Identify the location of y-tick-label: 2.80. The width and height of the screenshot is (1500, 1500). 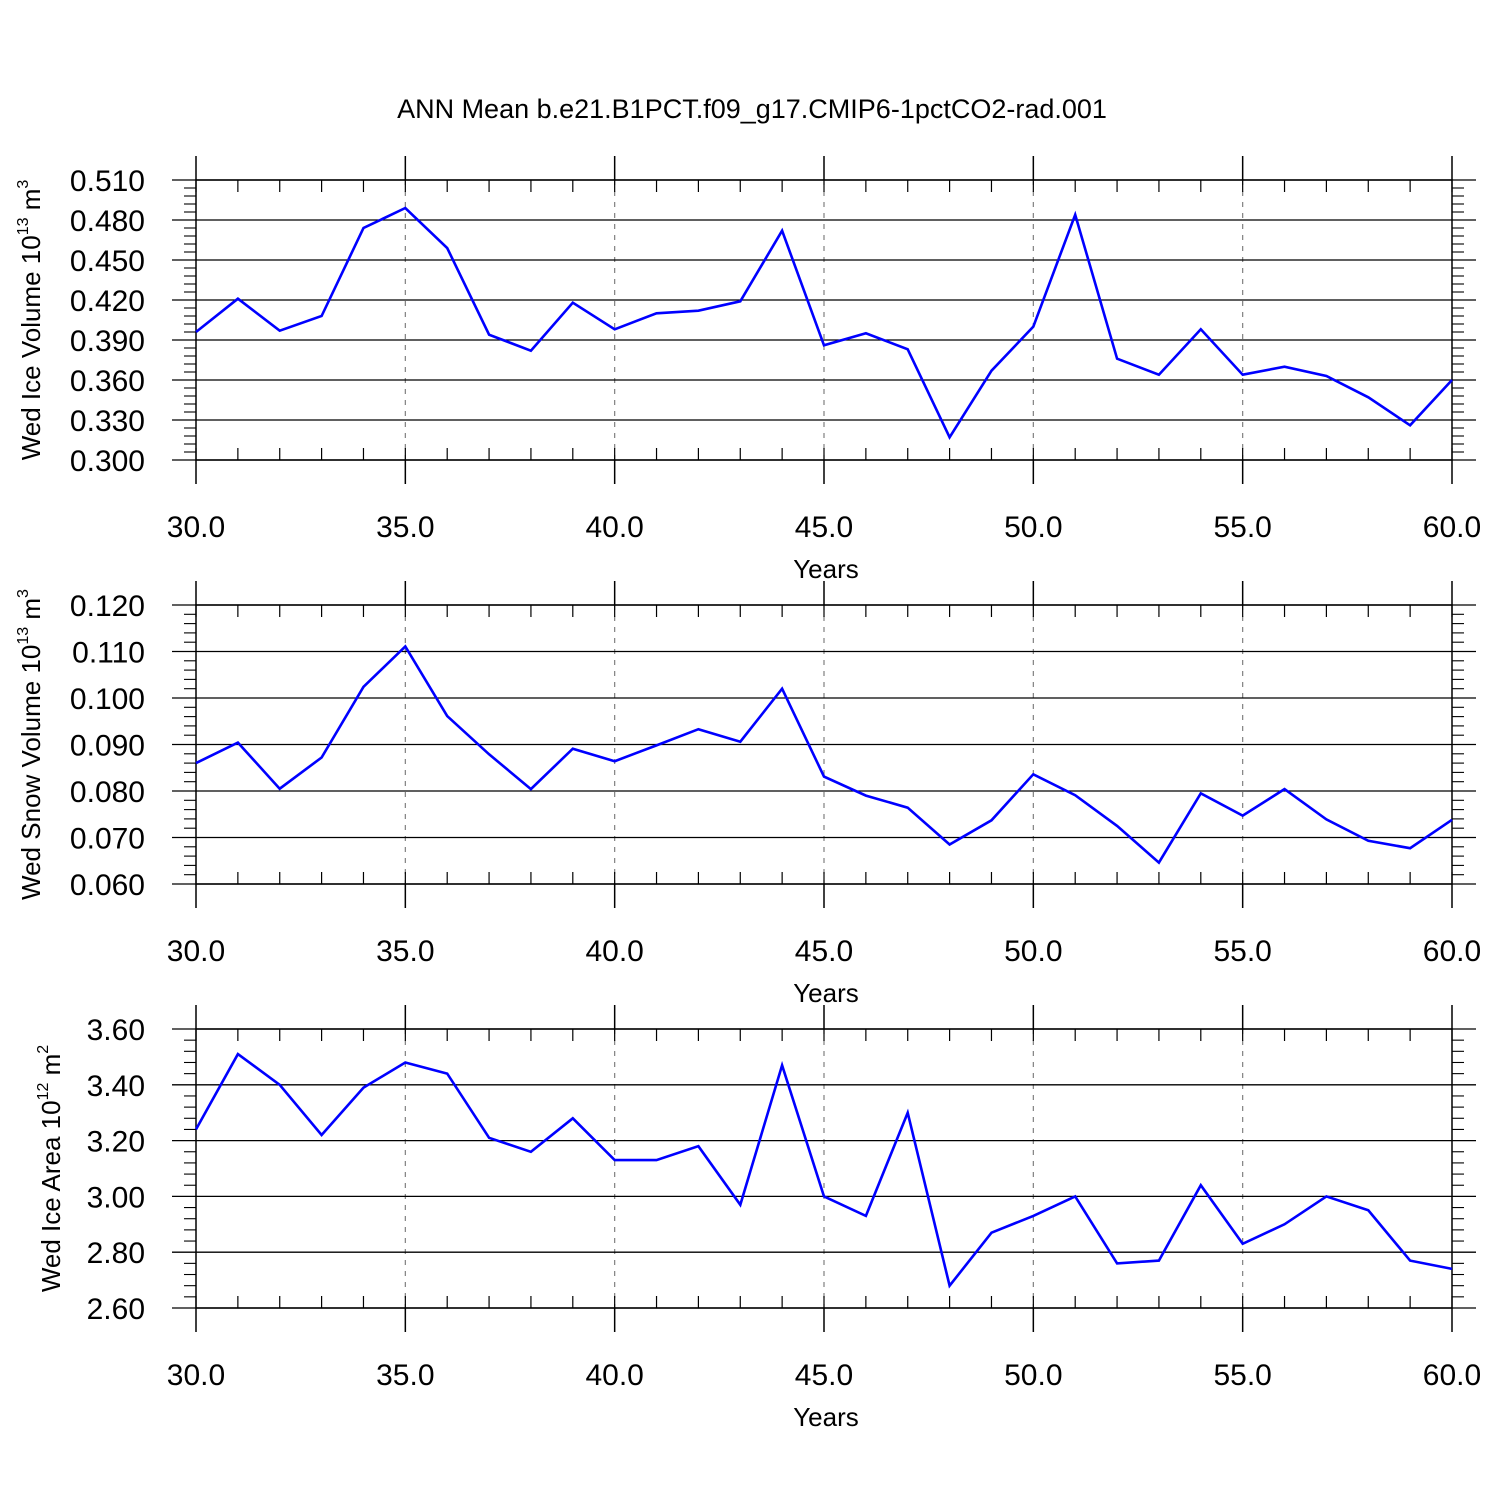
(116, 1253).